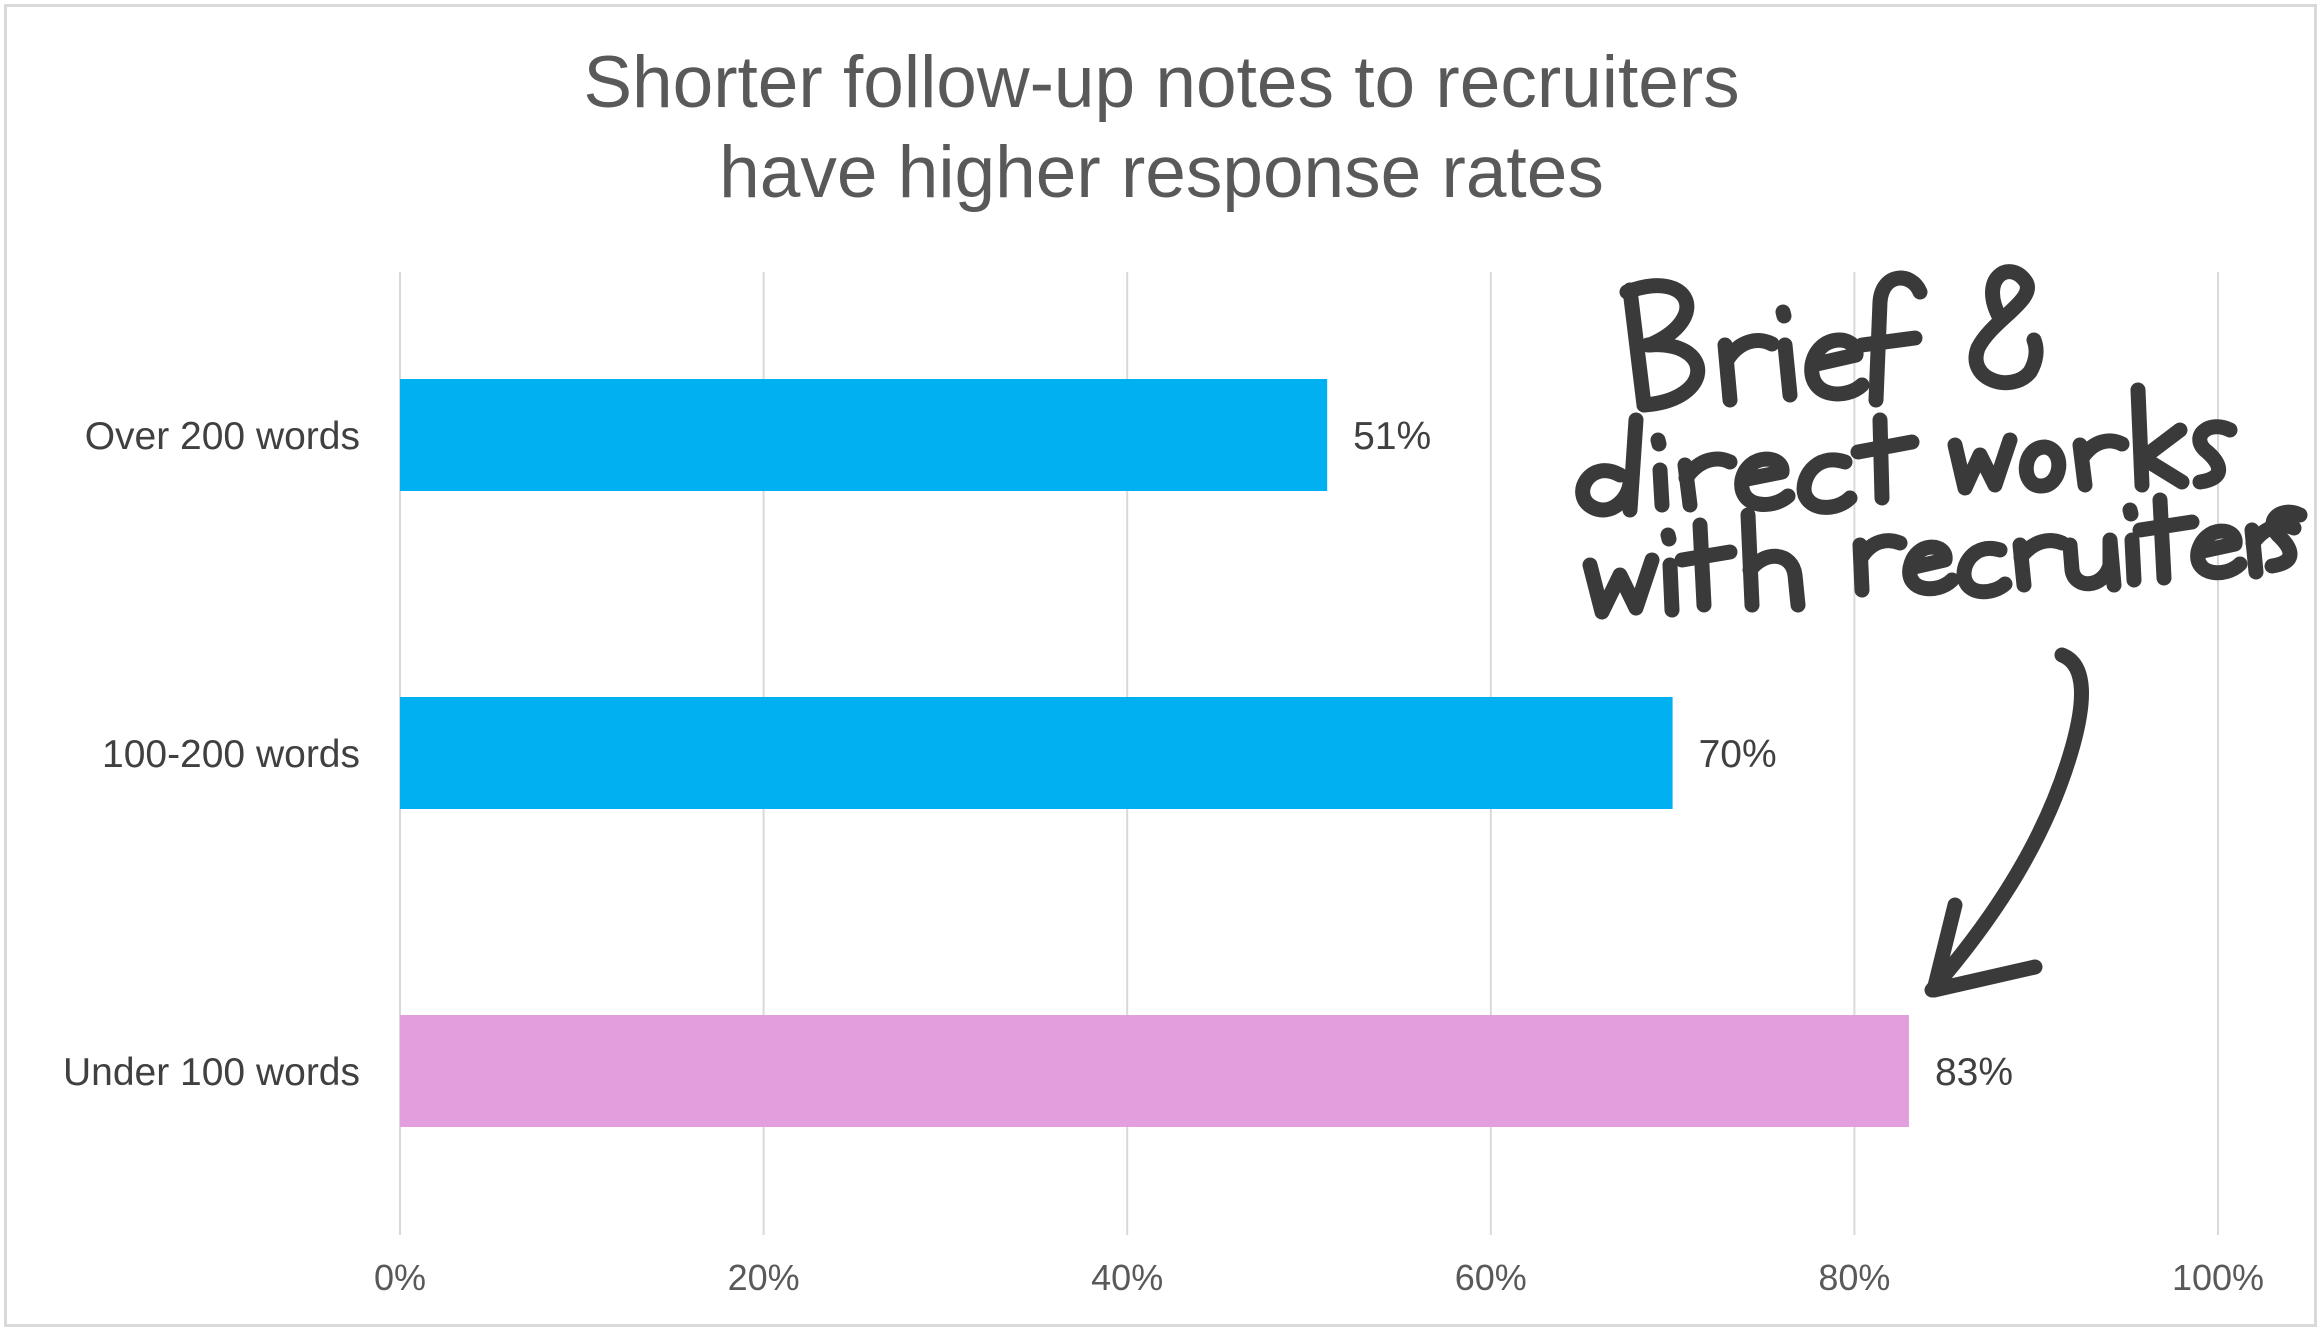 Image resolution: width=2323 pixels, height=1333 pixels. I want to click on x-tick-label-2: 40%, so click(1127, 1277).